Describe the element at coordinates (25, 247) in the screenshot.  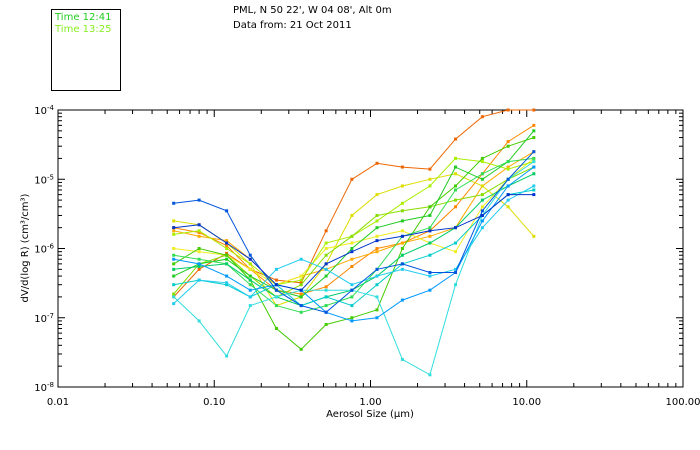
I see `y-axis-label: dV/d(log R) (cm³/cm³)` at that location.